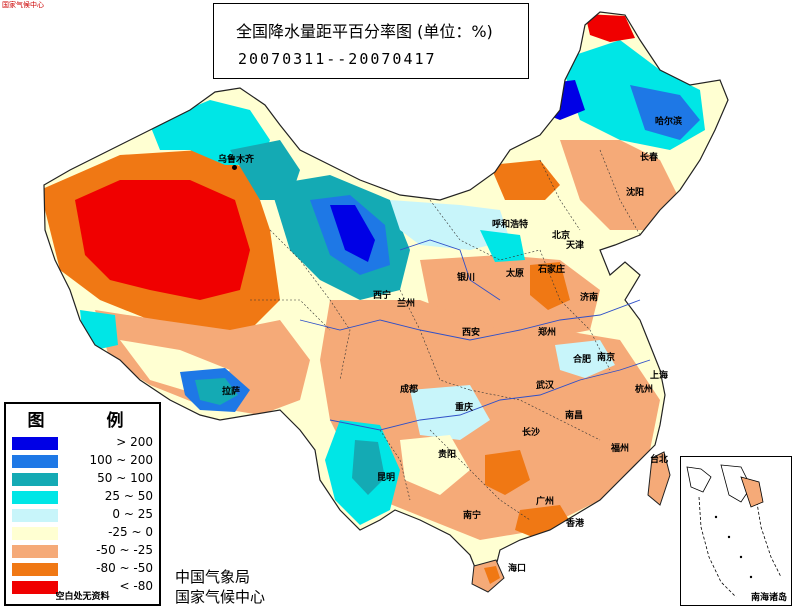 This screenshot has height=610, width=795. Describe the element at coordinates (84, 552) in the screenshot. I see `legend-item: -50 ~ -25` at that location.